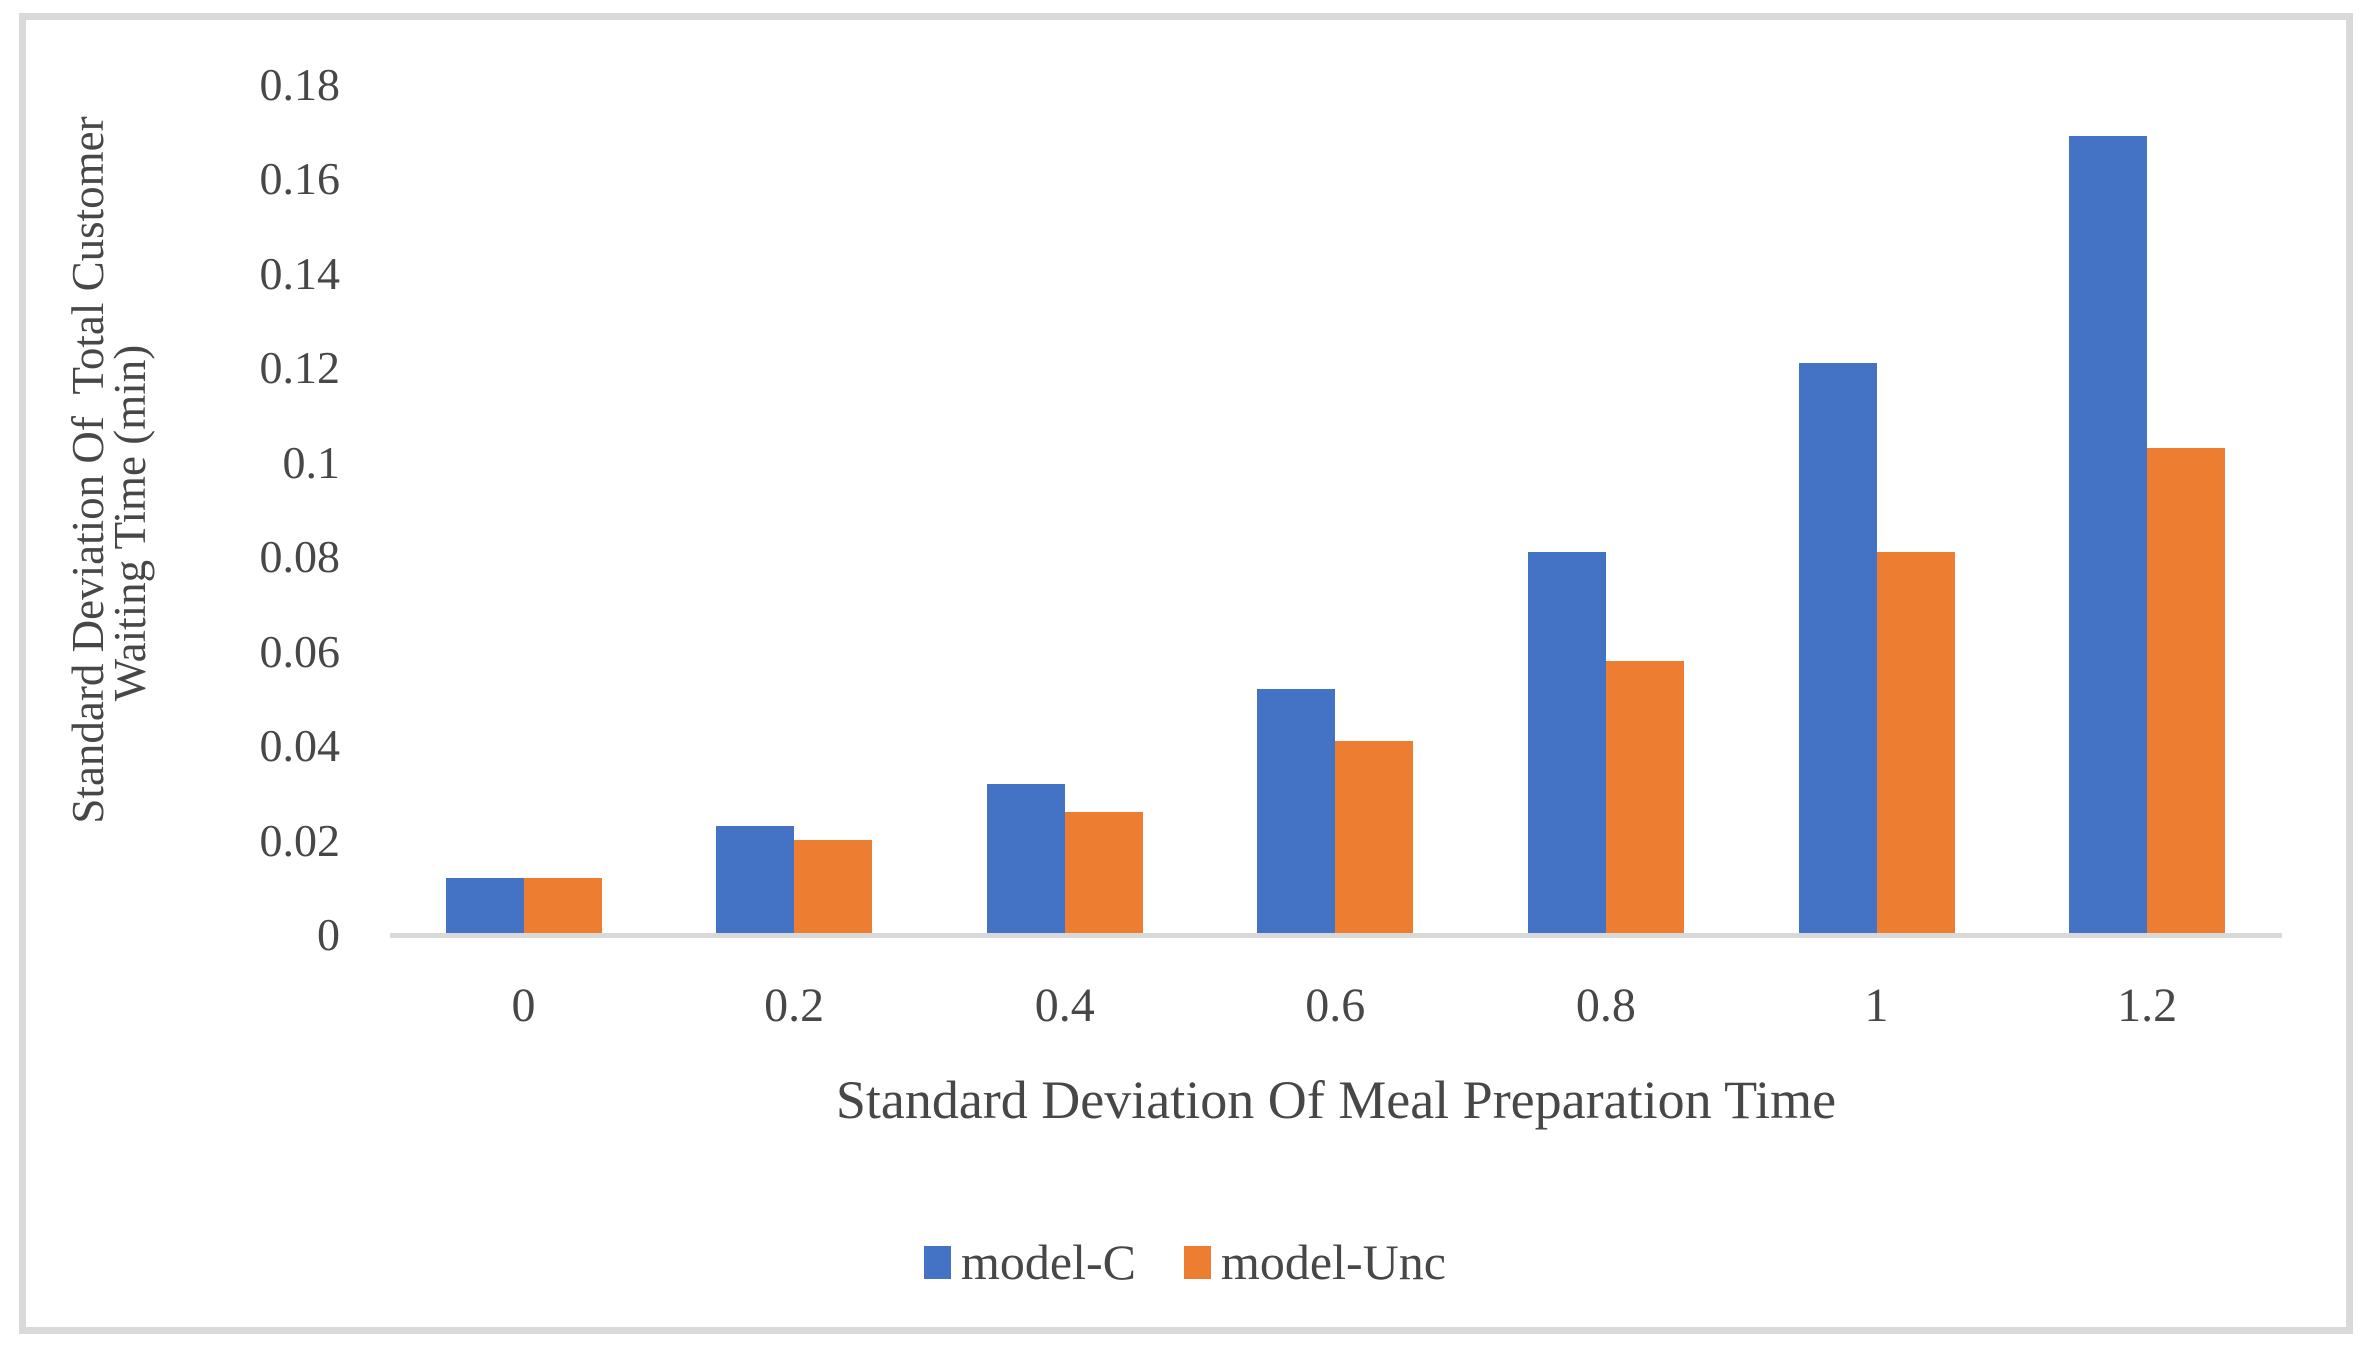 The height and width of the screenshot is (1357, 2377). I want to click on x-tick-label-0.2: 0.2, so click(794, 1005).